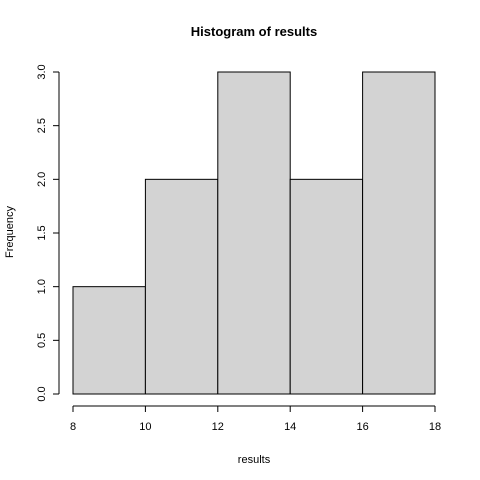  Describe the element at coordinates (254, 460) in the screenshot. I see `x-axis-label: results` at that location.